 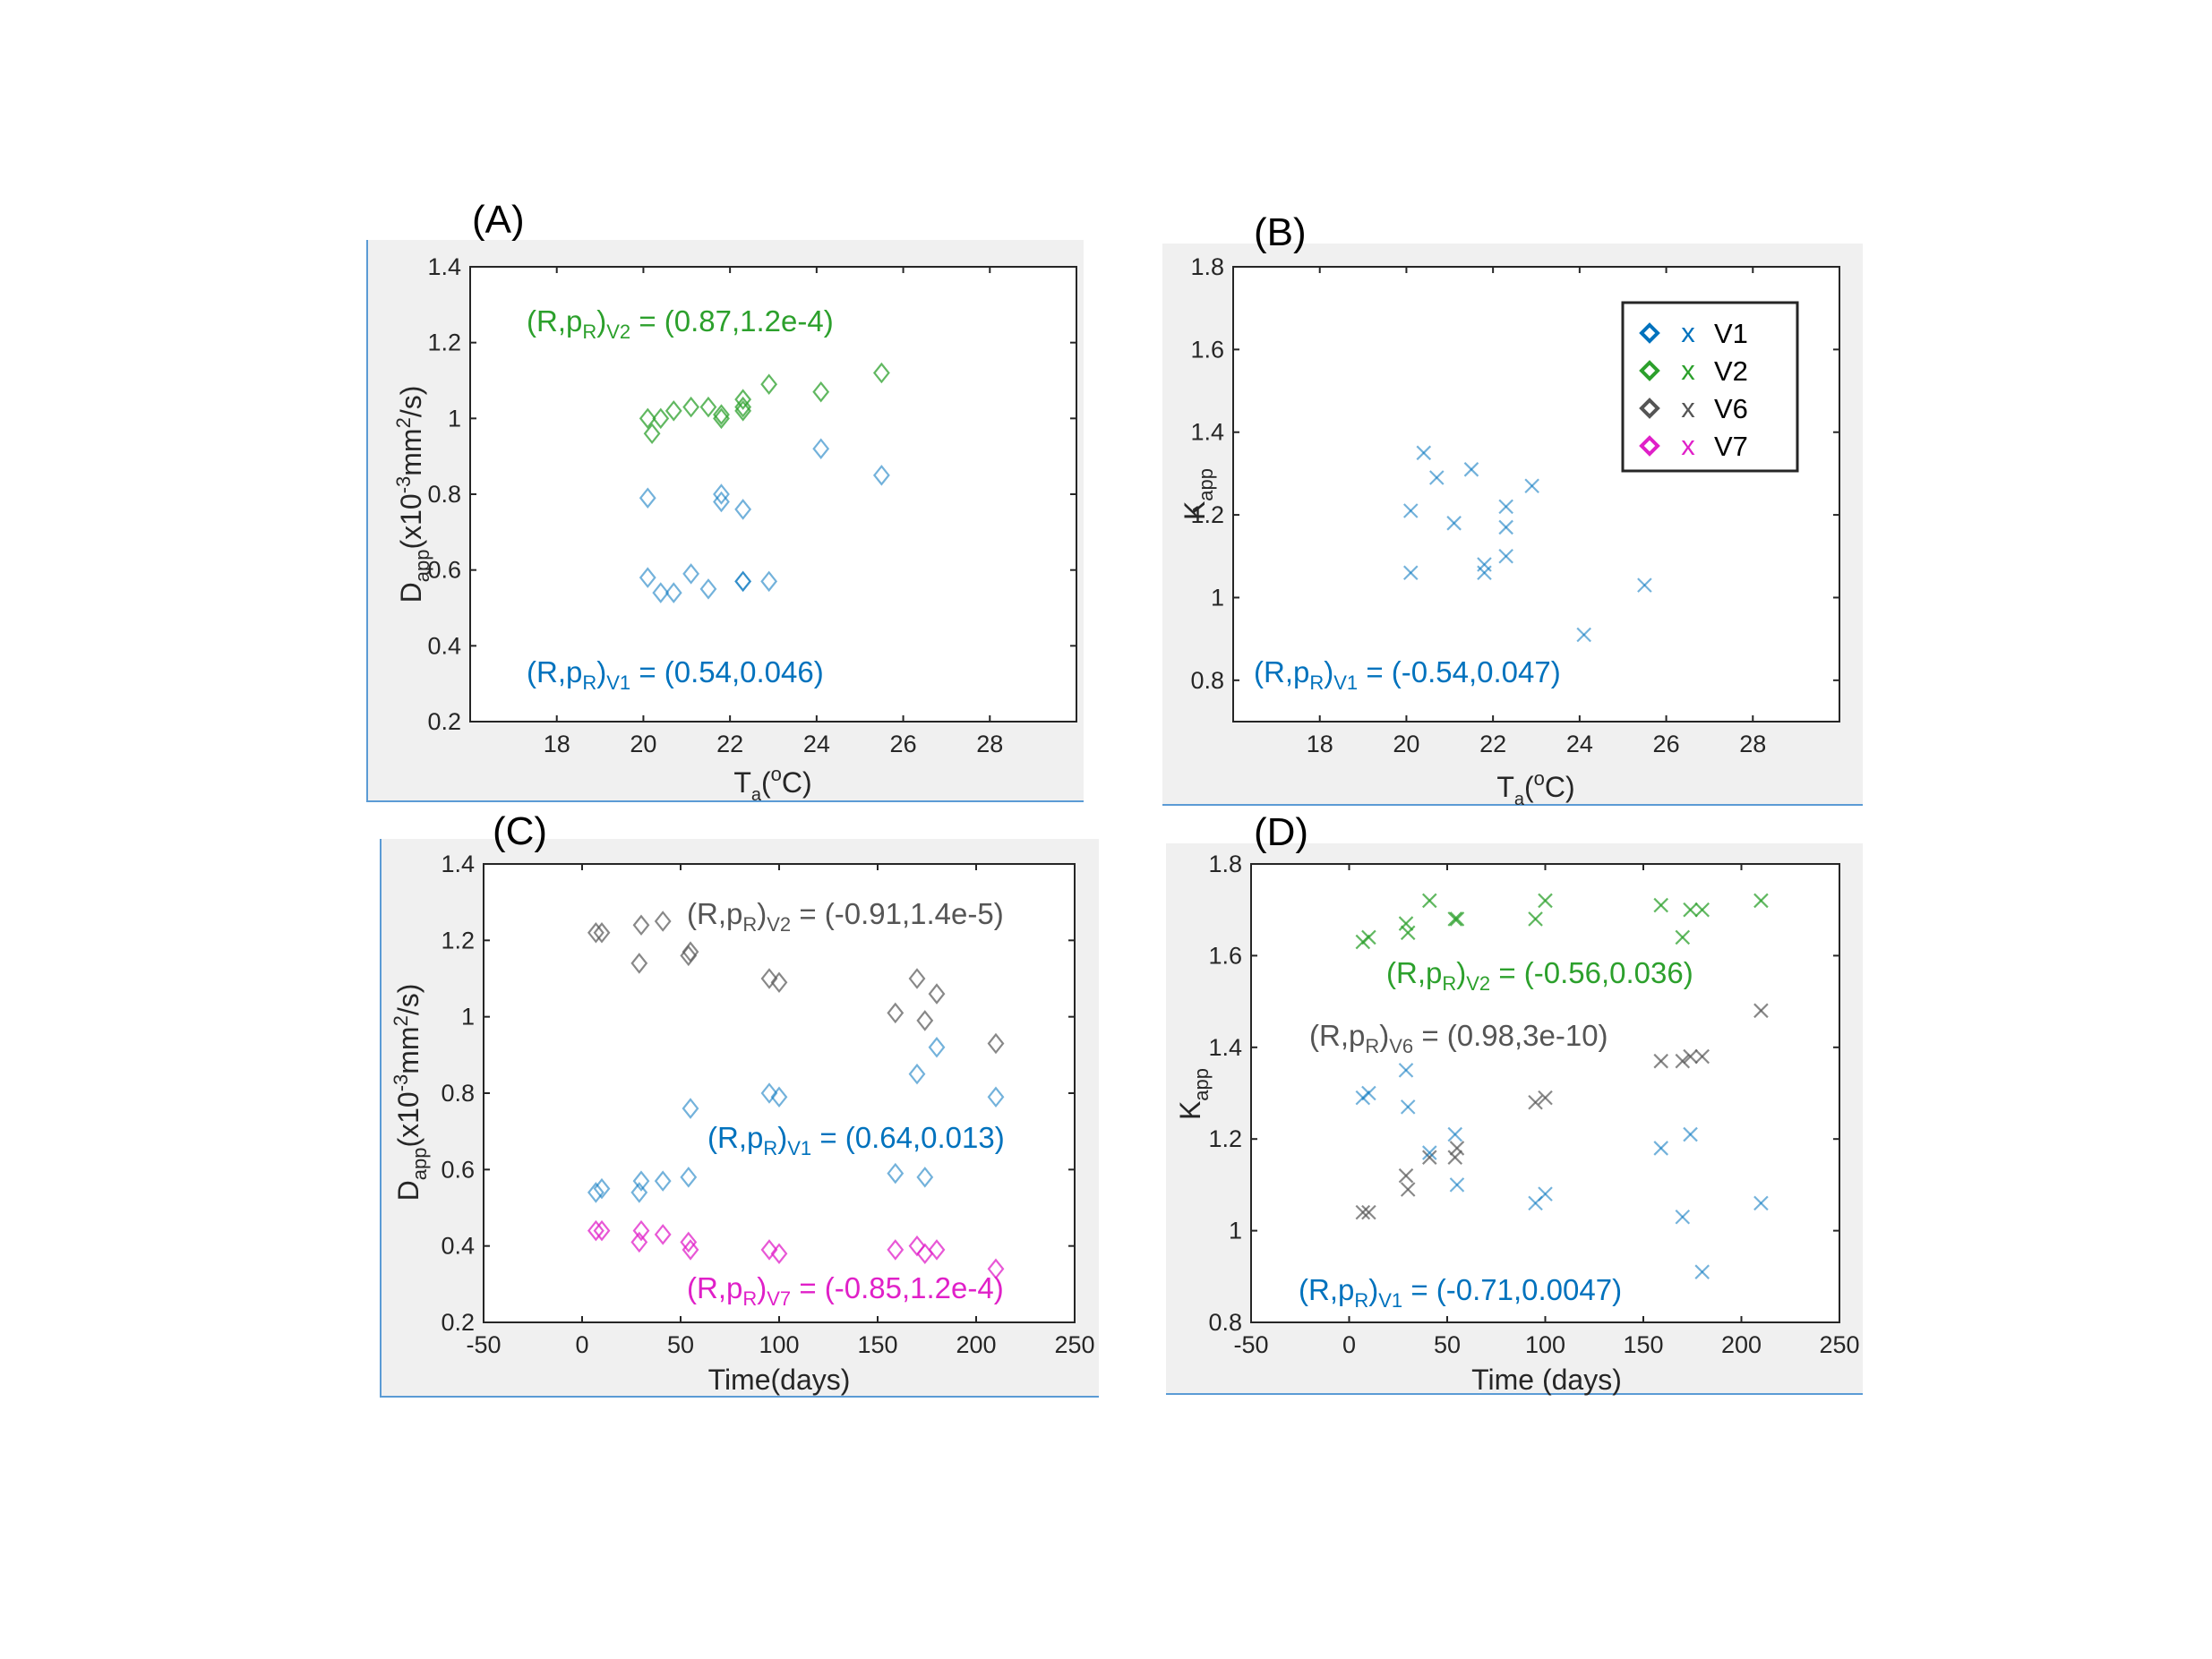 I want to click on panel-c-y-ticks: 0.2 0.4 0.6 0.8 1 1.2 1.4, so click(x=758, y=1093).